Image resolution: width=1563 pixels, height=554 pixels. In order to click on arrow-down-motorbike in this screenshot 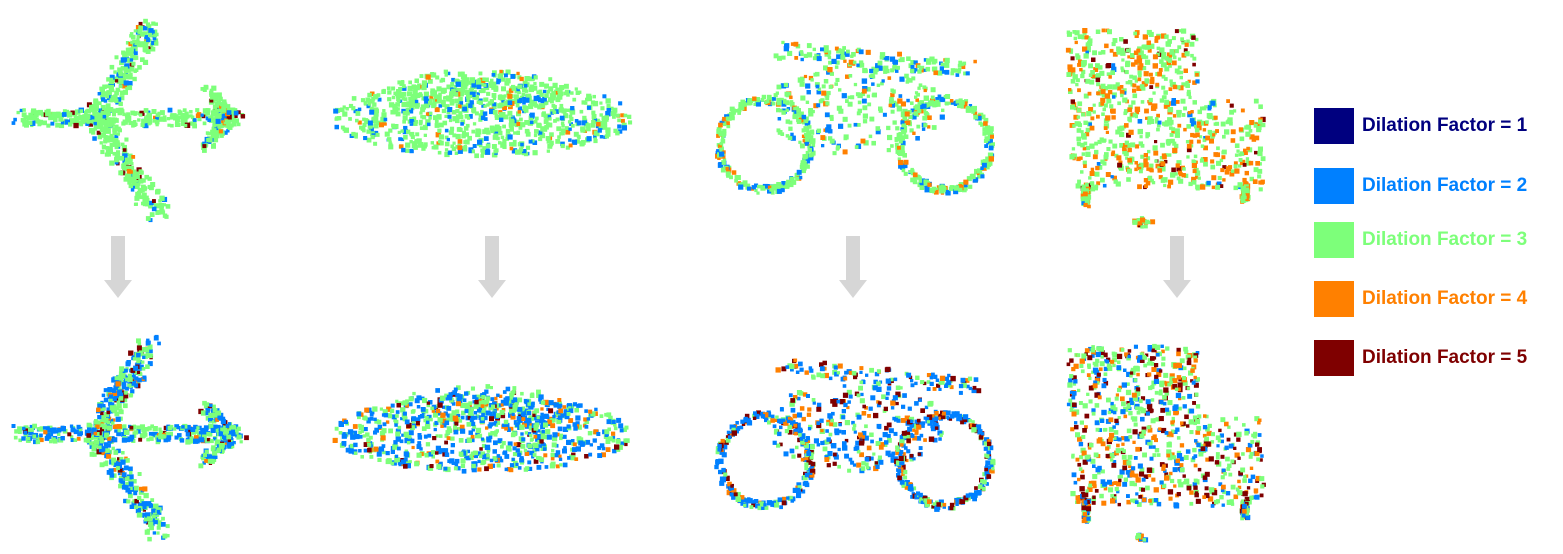, I will do `click(853, 267)`.